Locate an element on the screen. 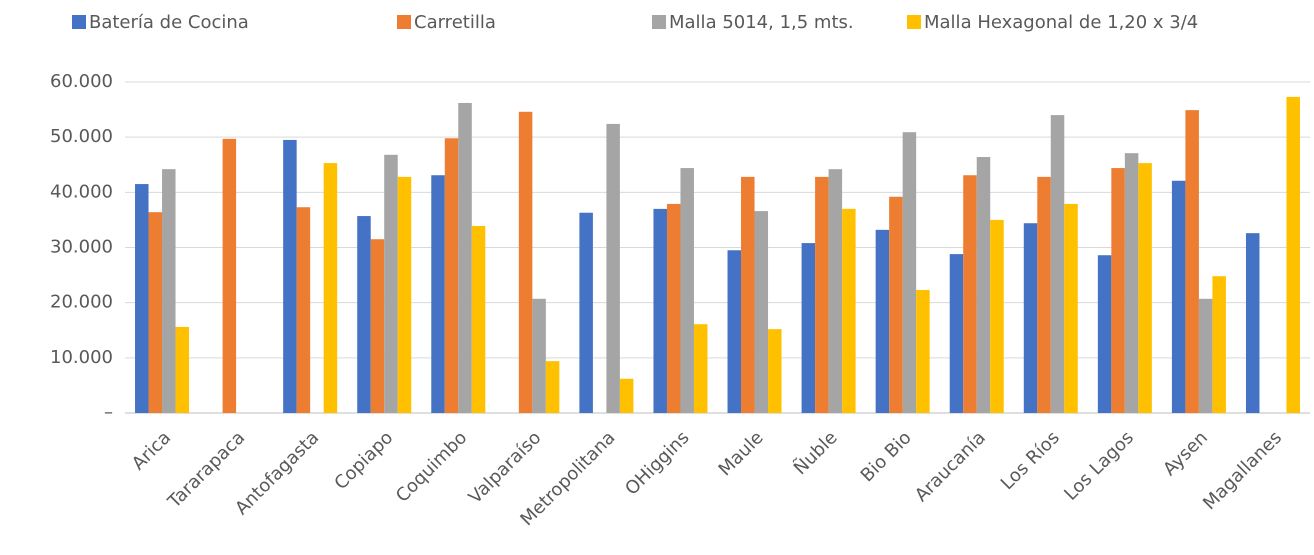 The height and width of the screenshot is (555, 1314). y-tick-label: 40.000 is located at coordinates (81, 191).